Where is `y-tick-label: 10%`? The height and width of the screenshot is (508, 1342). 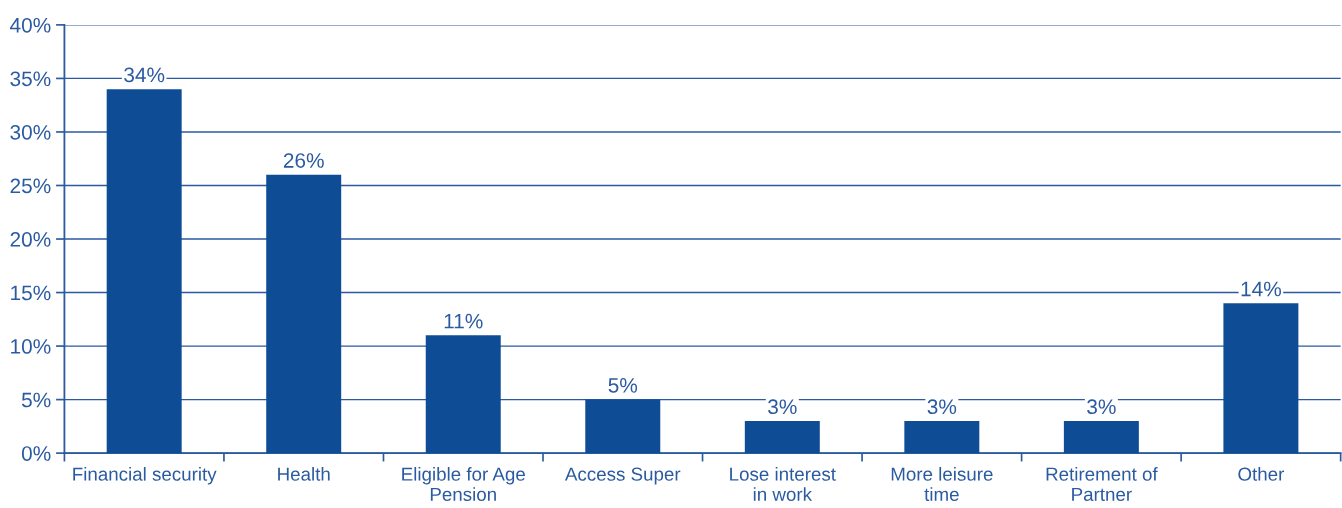 y-tick-label: 10% is located at coordinates (31, 346).